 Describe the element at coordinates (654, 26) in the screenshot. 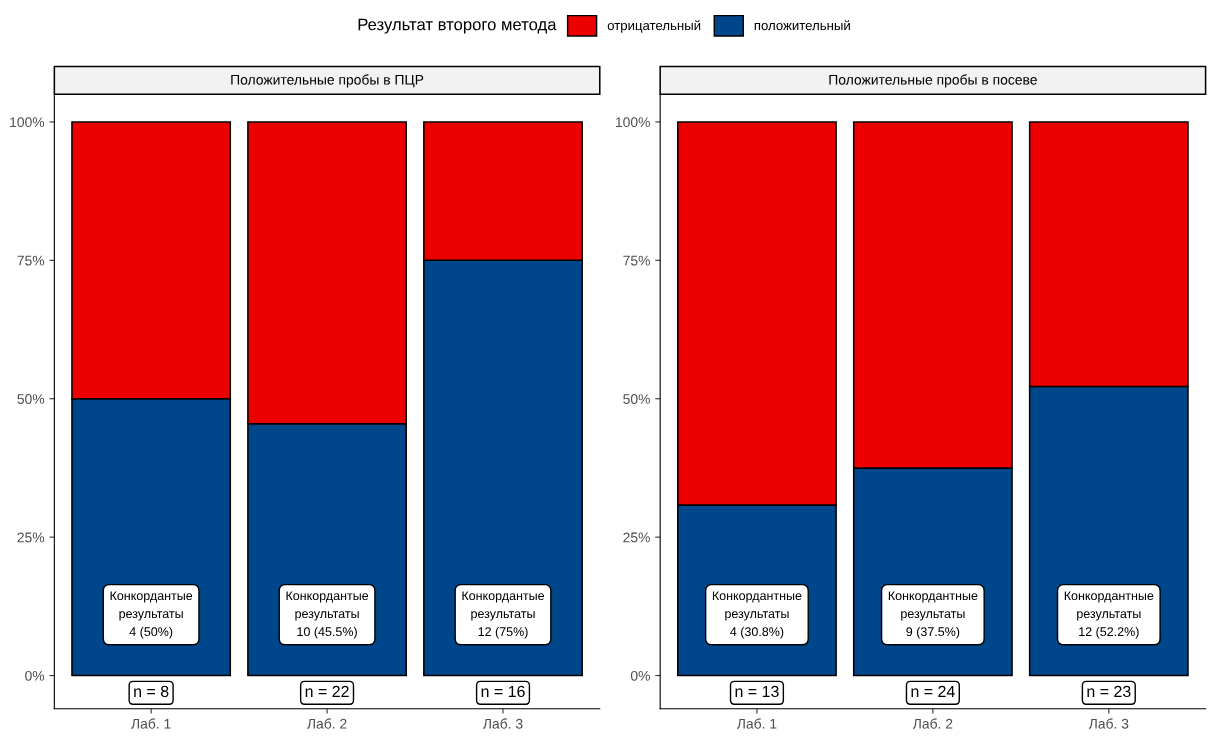

I see `legend-label: отрицательный` at that location.